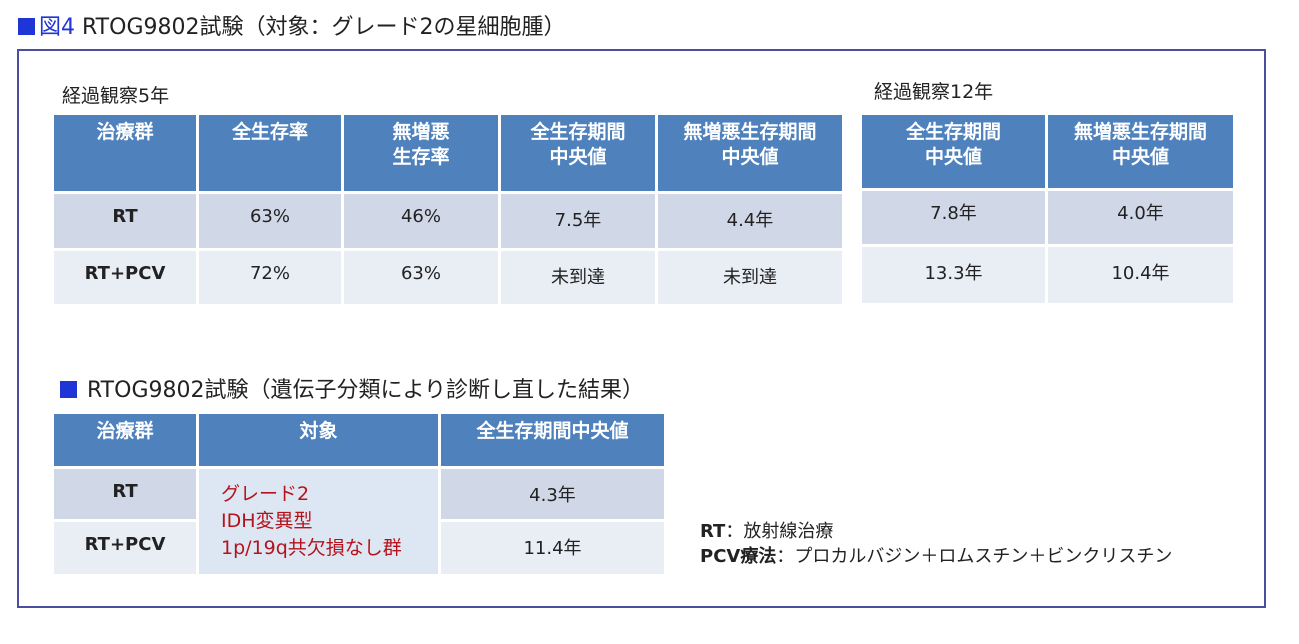  I want to click on table-row: RT+PCV 72% 63% 未到達 未到達, so click(448, 277).